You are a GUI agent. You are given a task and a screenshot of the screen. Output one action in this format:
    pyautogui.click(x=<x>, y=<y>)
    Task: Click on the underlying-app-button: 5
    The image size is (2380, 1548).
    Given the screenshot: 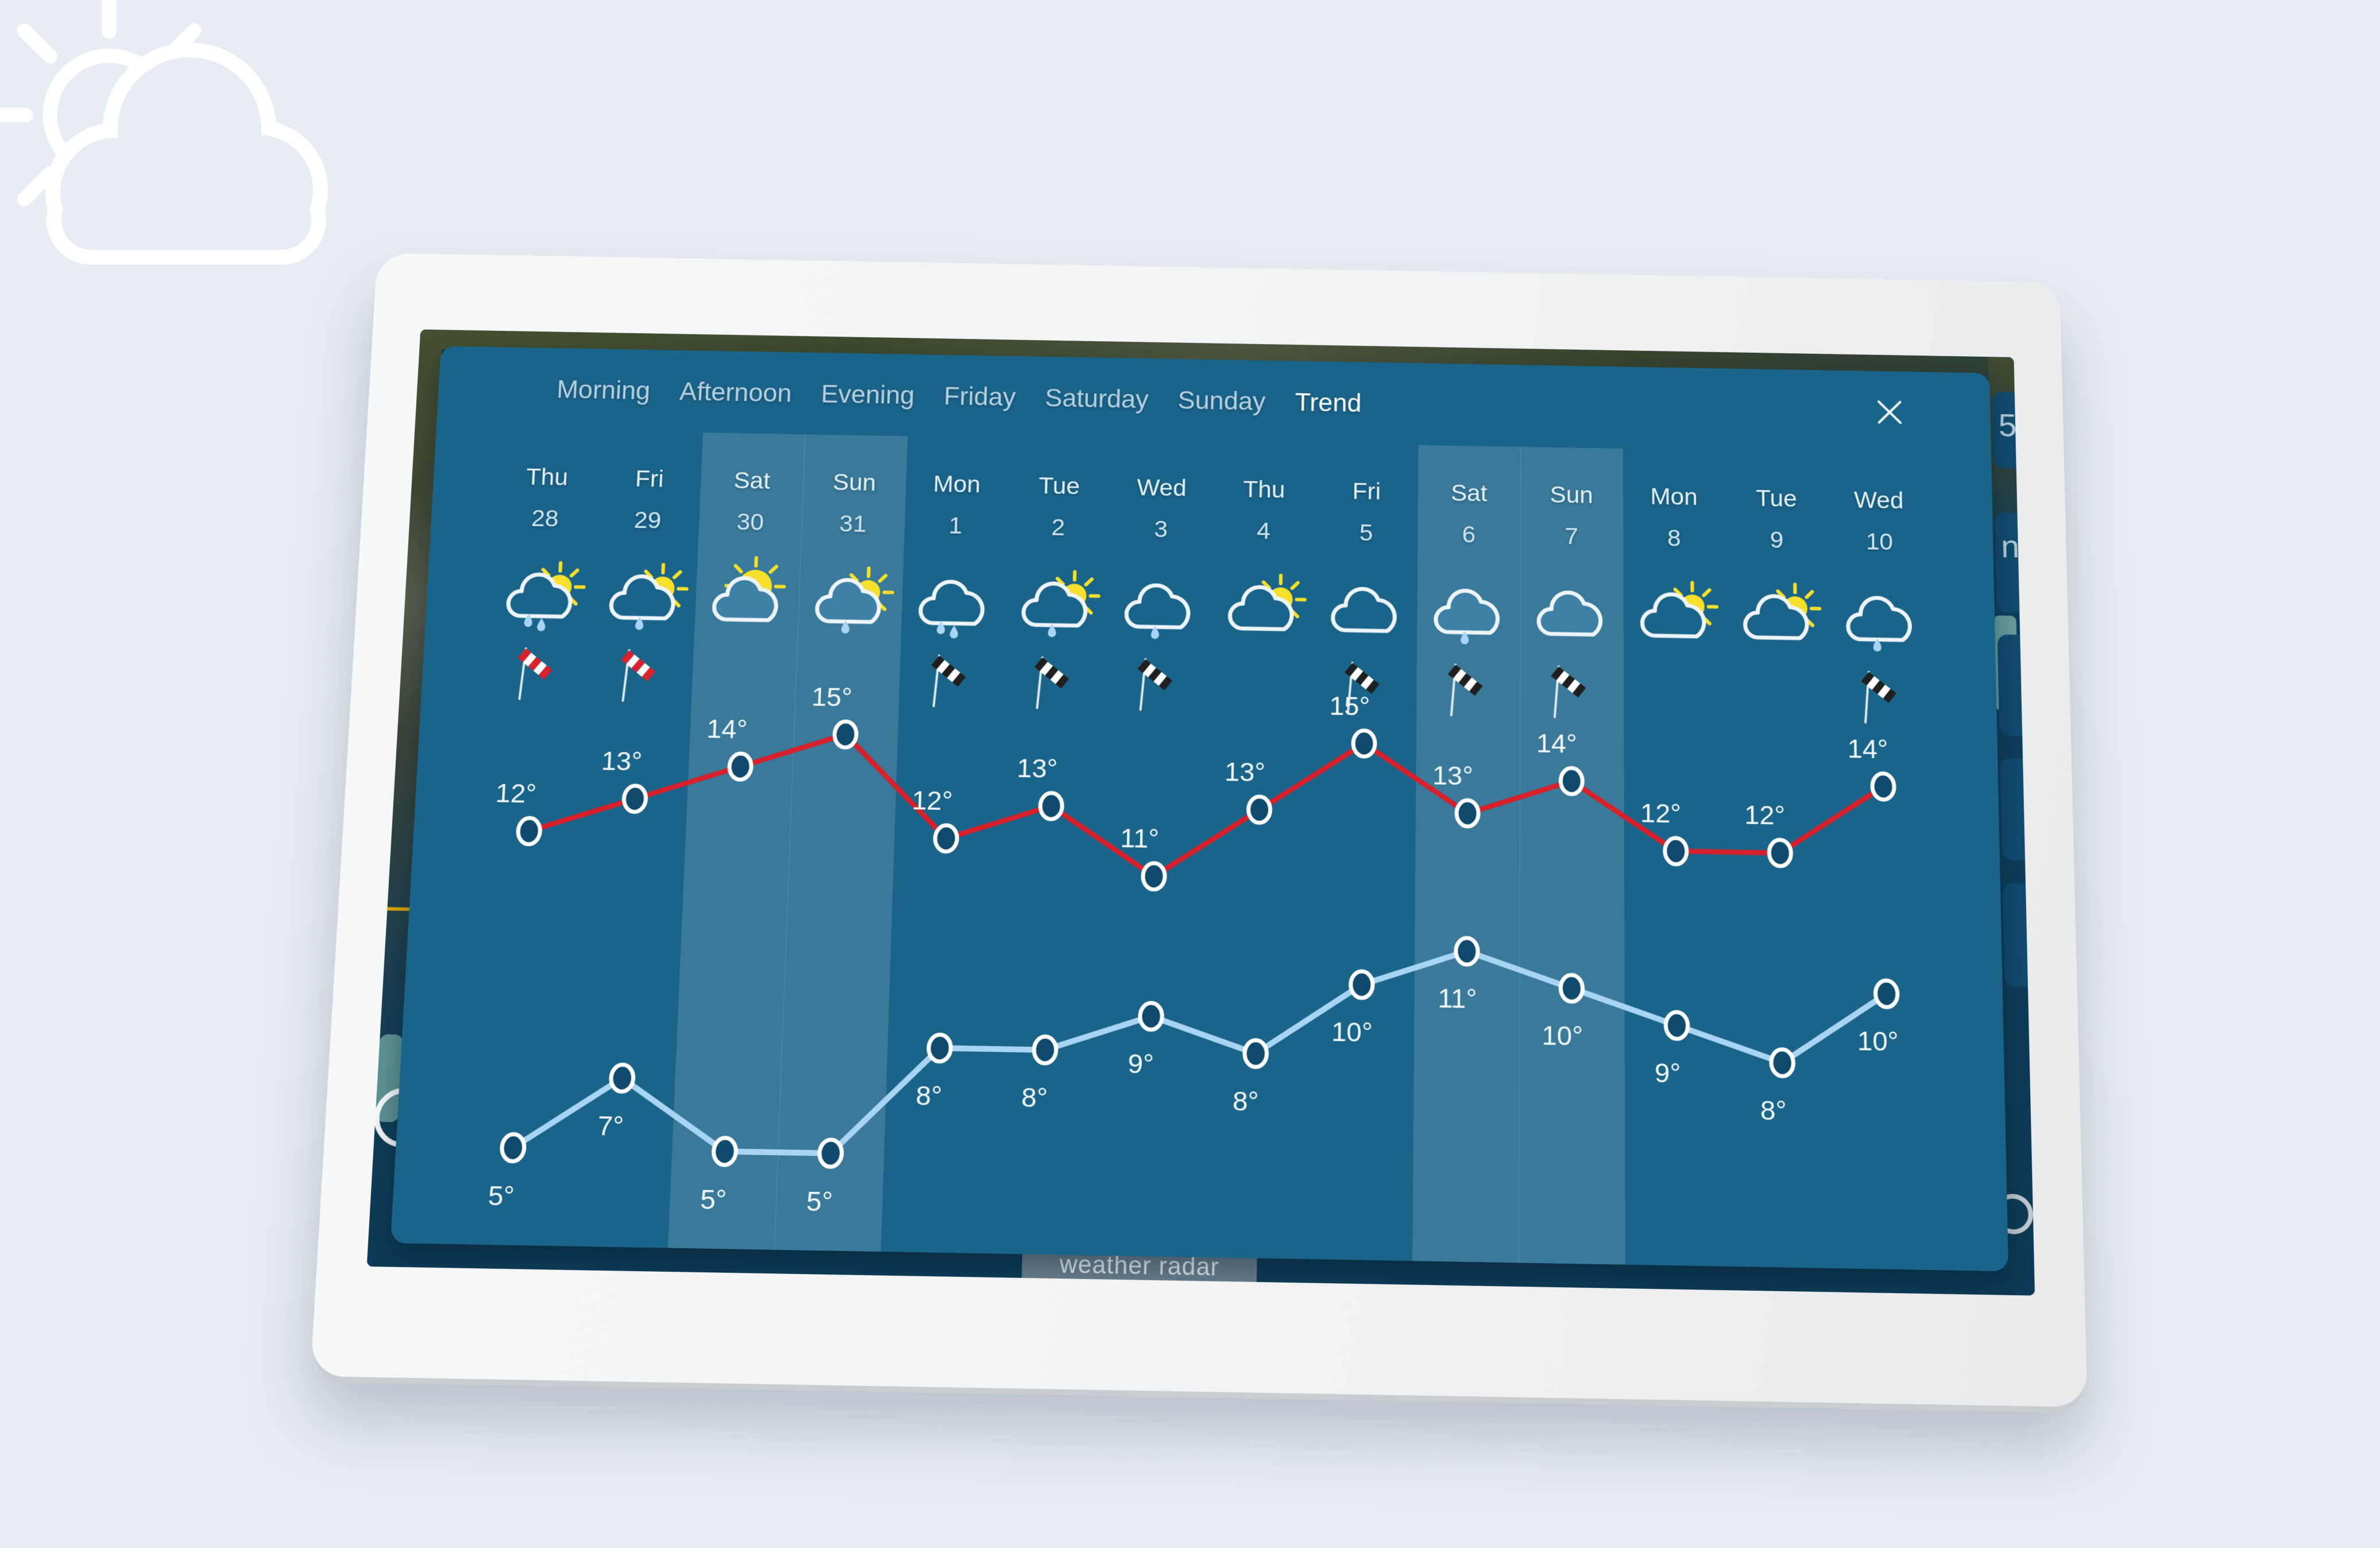 What is the action you would take?
    pyautogui.click(x=2014, y=430)
    